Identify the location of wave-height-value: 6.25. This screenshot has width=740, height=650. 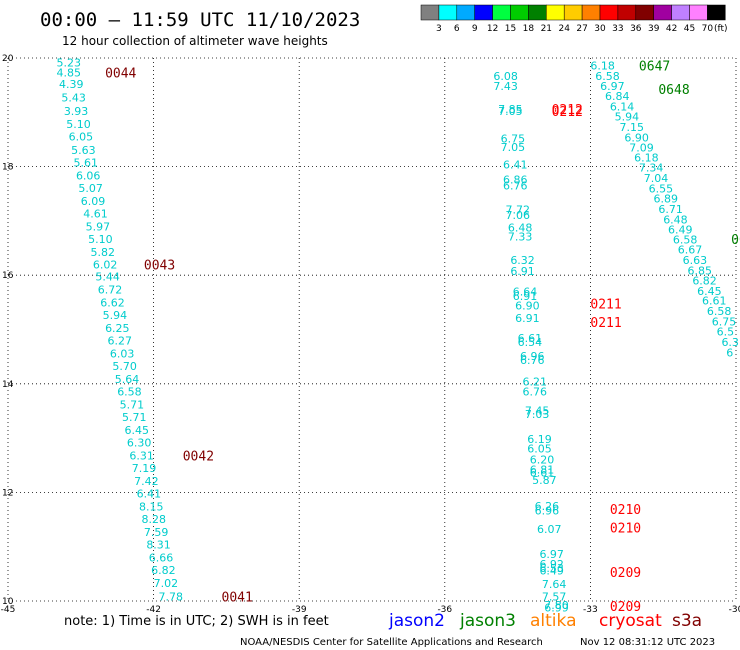
(117, 328).